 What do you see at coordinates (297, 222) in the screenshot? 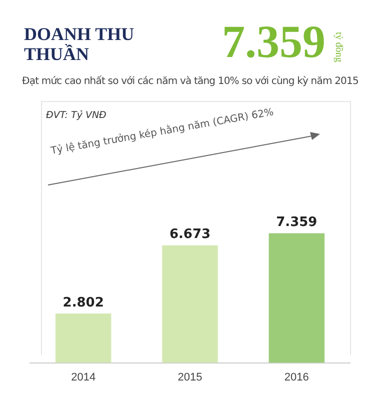
I see `data-label: 7.359` at bounding box center [297, 222].